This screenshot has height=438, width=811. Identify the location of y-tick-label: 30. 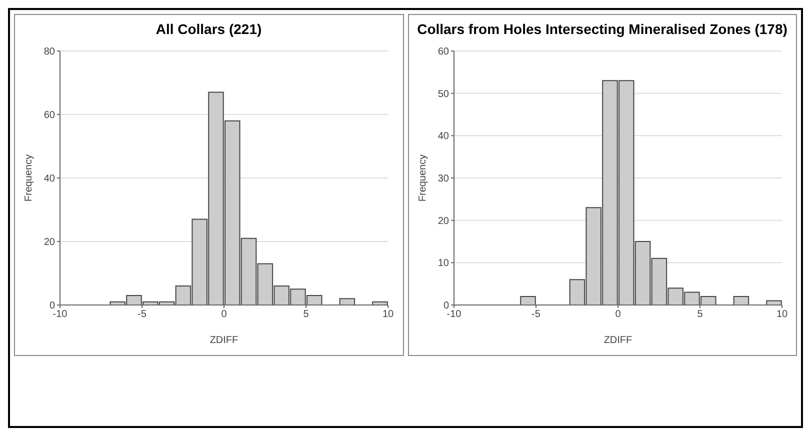
(443, 179).